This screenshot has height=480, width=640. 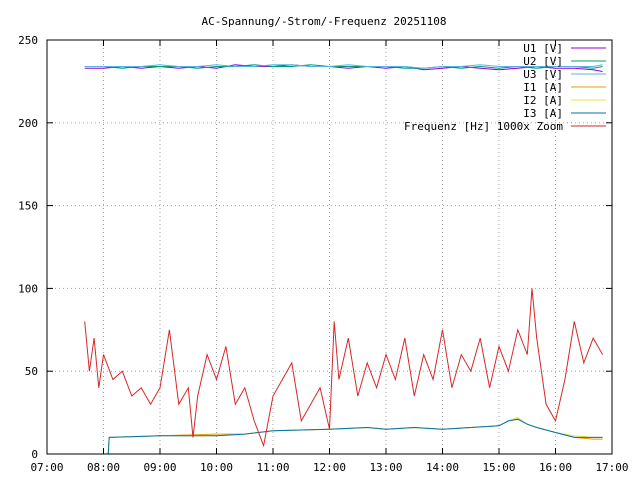 What do you see at coordinates (543, 87) in the screenshot?
I see `legend-label: I1 [A]` at bounding box center [543, 87].